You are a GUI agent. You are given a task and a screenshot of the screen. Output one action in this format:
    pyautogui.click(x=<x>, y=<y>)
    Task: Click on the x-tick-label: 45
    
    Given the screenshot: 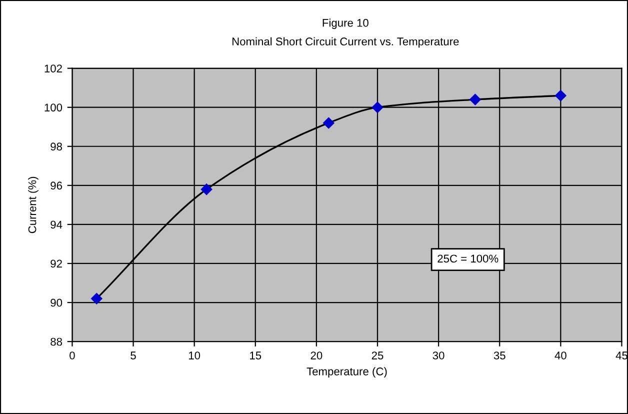 What is the action you would take?
    pyautogui.click(x=622, y=356)
    